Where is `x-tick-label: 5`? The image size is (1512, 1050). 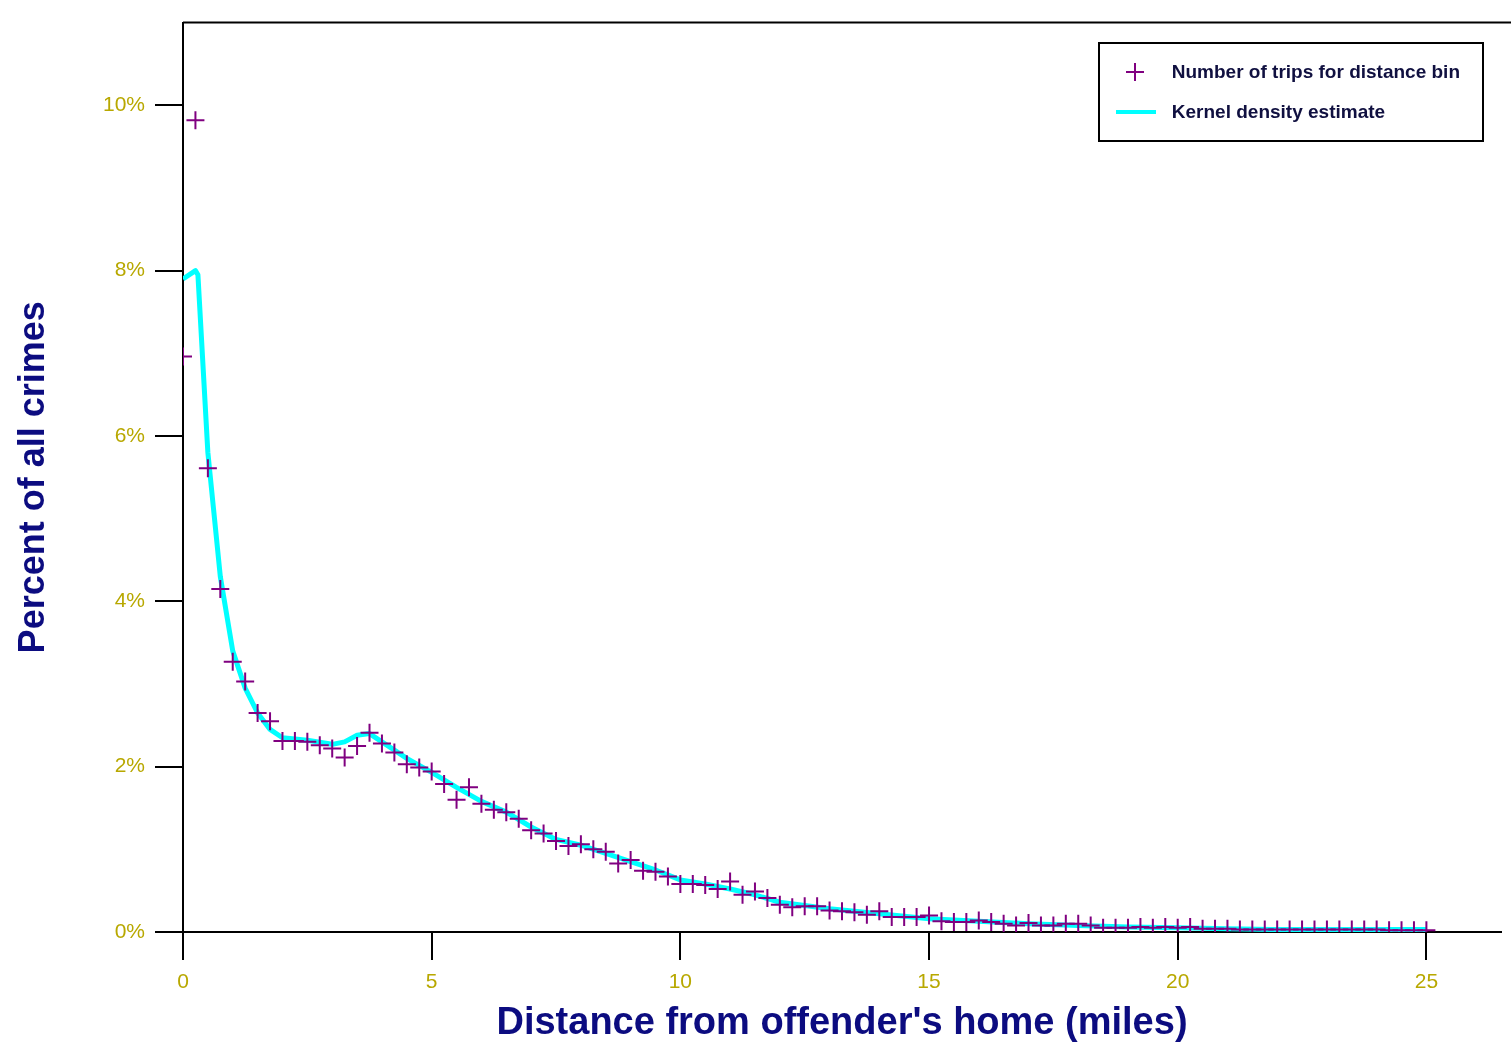
x-tick-label: 5 is located at coordinates (431, 981).